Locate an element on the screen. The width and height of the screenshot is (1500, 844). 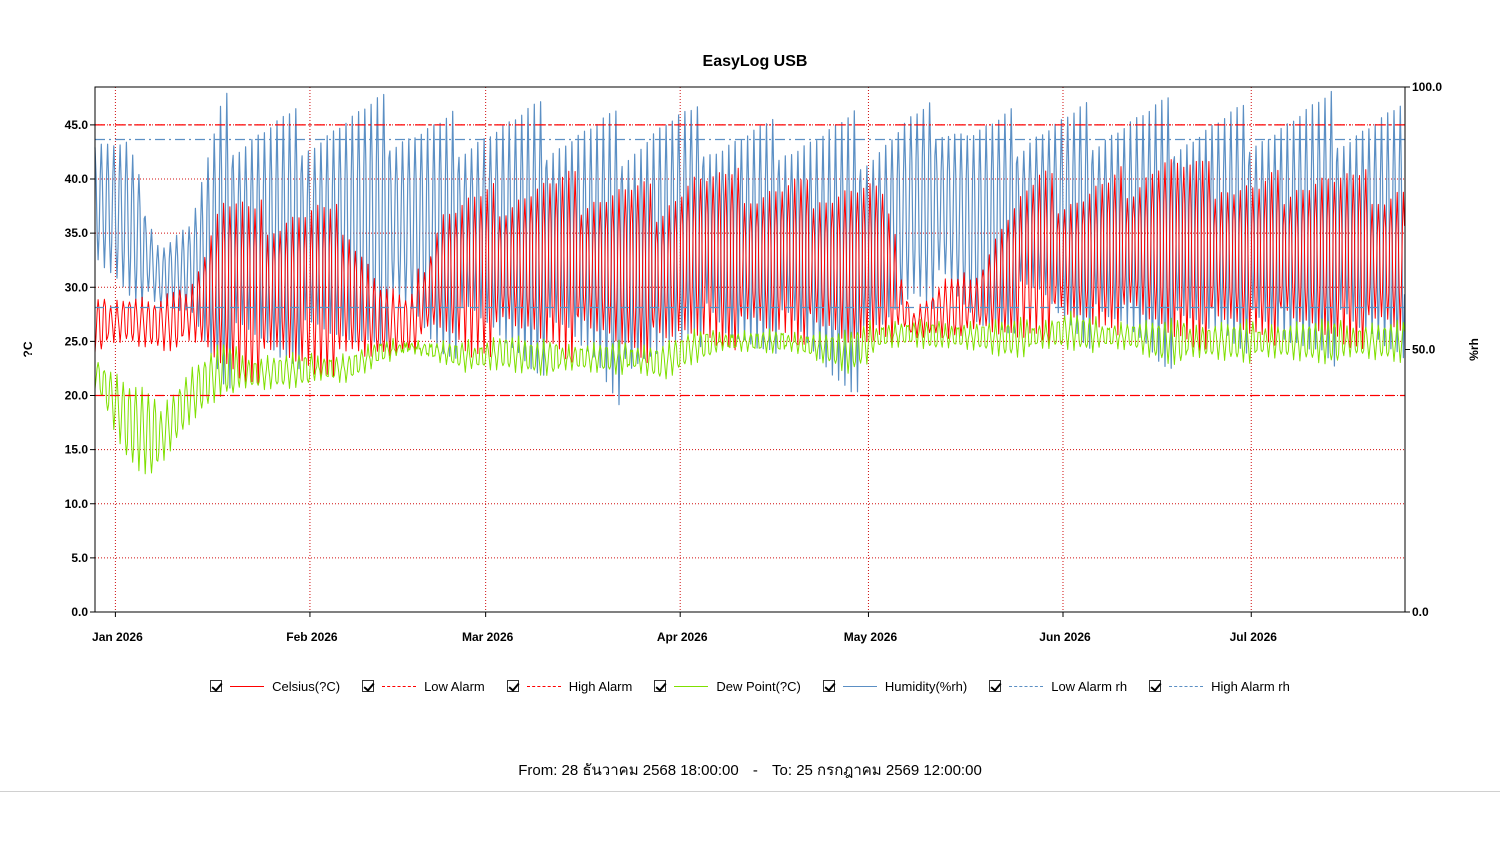
y-tick-label: 40.0 is located at coordinates (77, 179).